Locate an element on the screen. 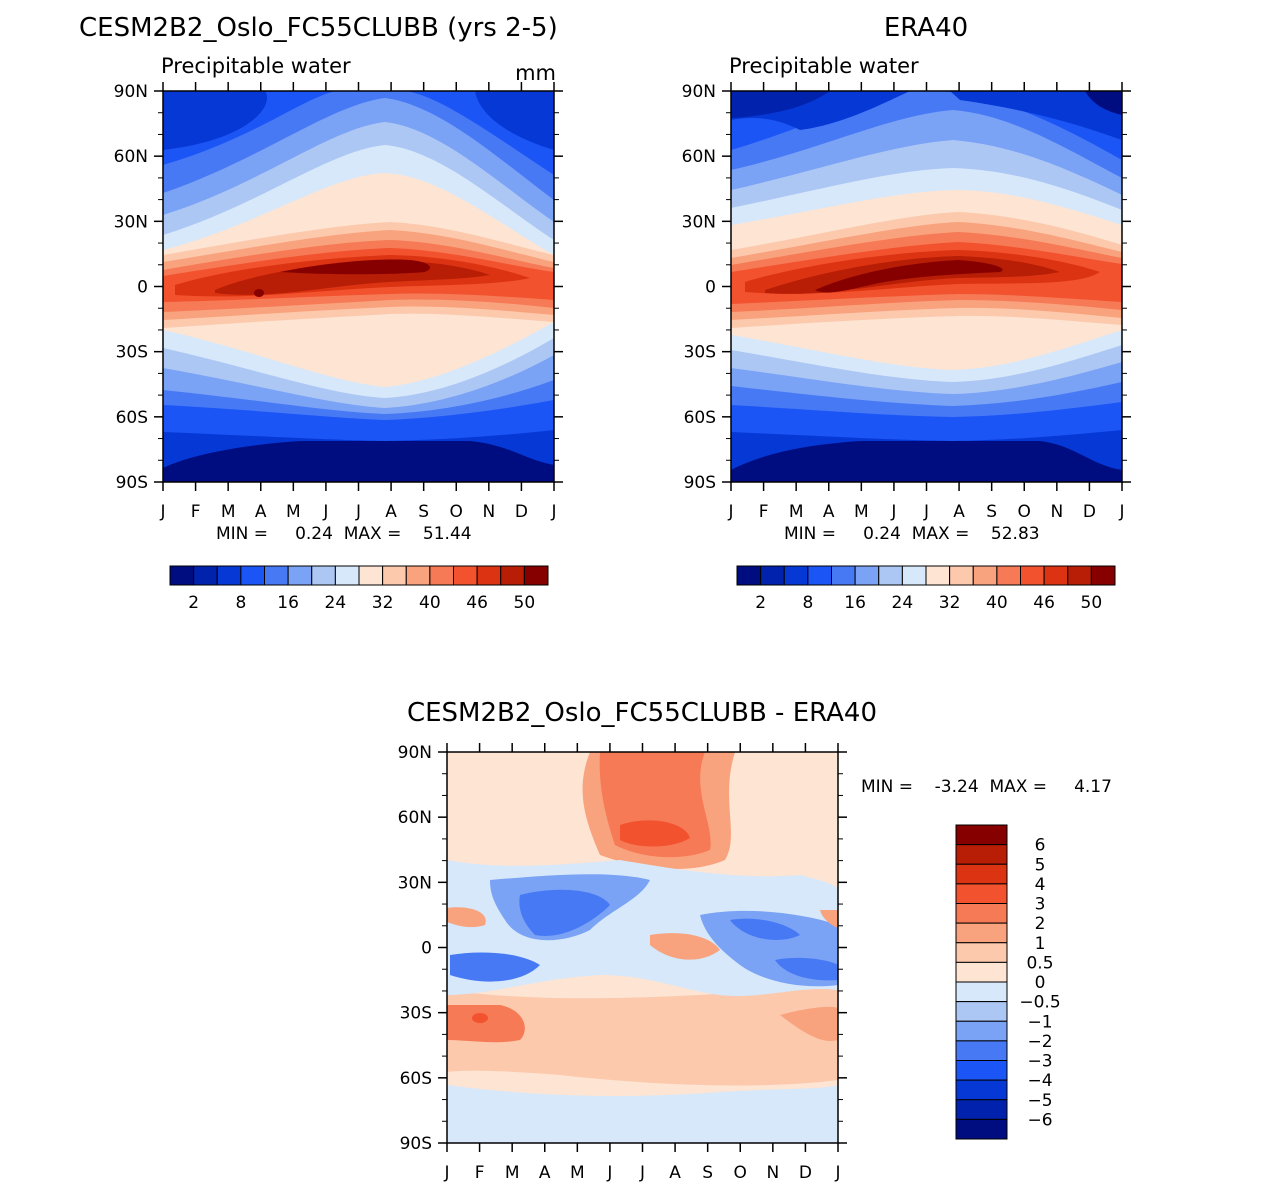 This screenshot has width=1285, height=1186. arctic-core-west is located at coordinates (215, 120).